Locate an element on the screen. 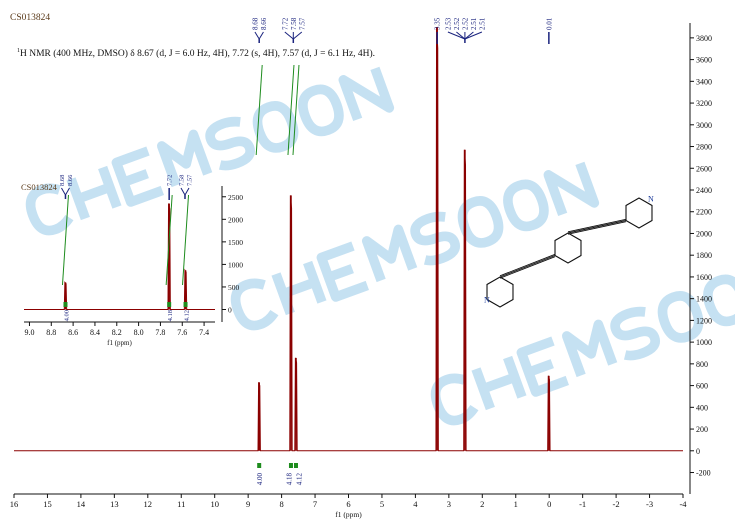 The image size is (735, 527). watermark-logo is located at coordinates (582, 350).